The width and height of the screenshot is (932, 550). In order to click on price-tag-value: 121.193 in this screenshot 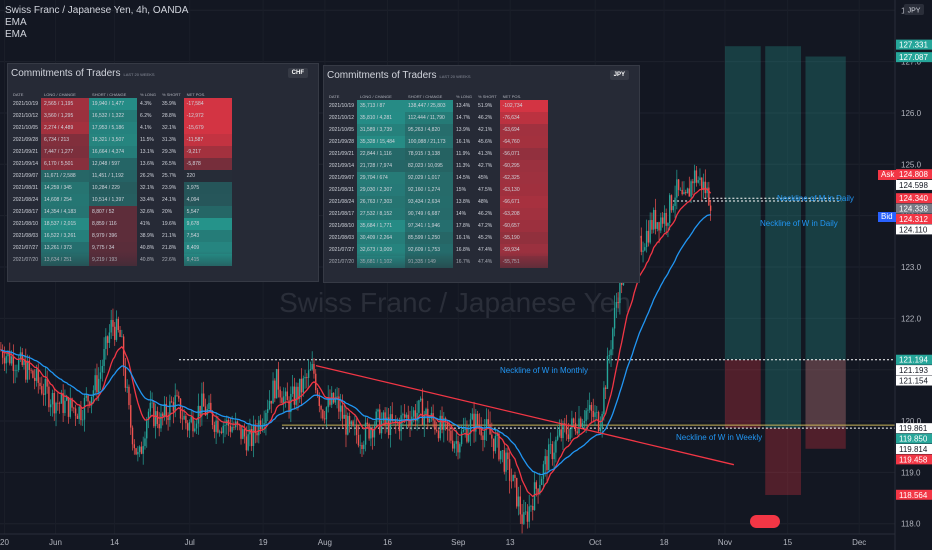, I will do `click(913, 370)`.